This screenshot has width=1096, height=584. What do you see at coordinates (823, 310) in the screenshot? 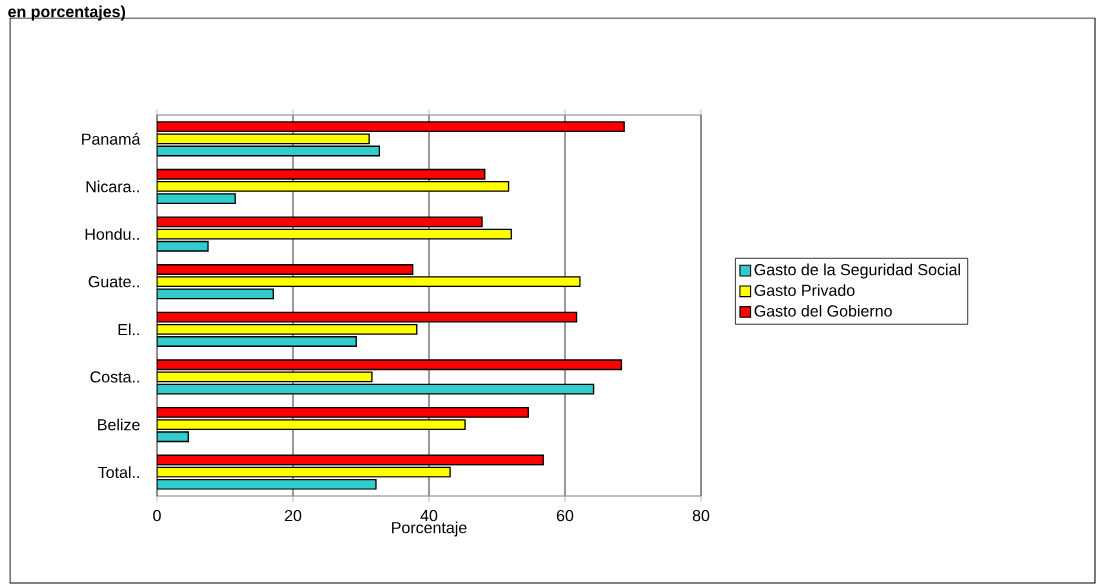
I see `legend-label: Gasto del Gobierno` at bounding box center [823, 310].